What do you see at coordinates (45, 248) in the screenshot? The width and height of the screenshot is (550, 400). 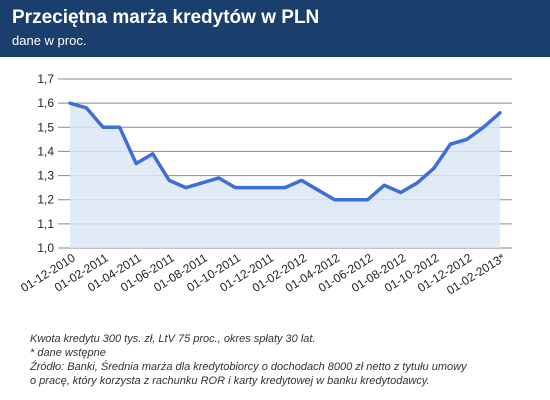 I see `y-tick-label: 1,0` at bounding box center [45, 248].